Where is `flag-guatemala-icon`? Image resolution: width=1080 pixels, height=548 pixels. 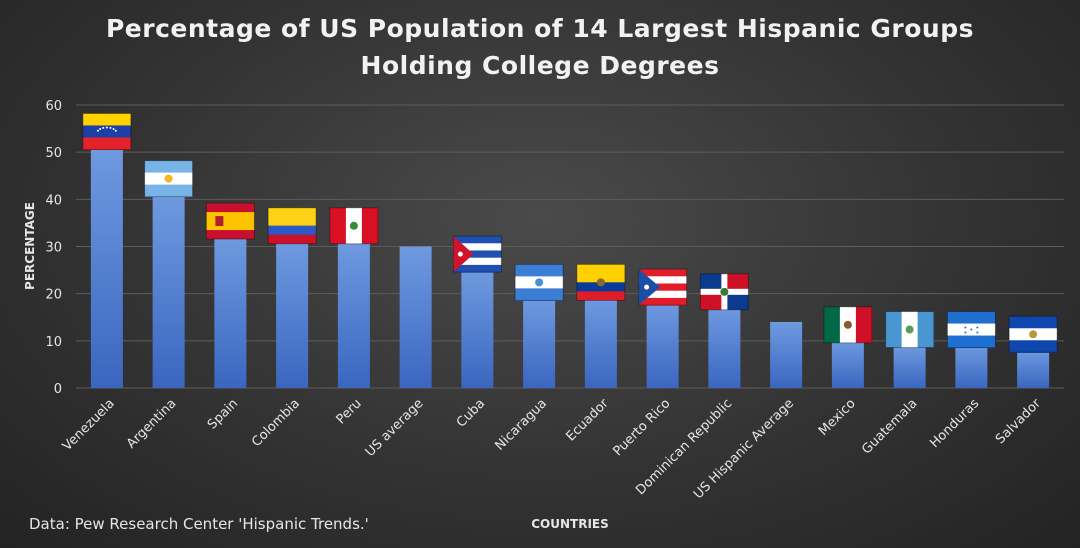 flag-guatemala-icon is located at coordinates (910, 330).